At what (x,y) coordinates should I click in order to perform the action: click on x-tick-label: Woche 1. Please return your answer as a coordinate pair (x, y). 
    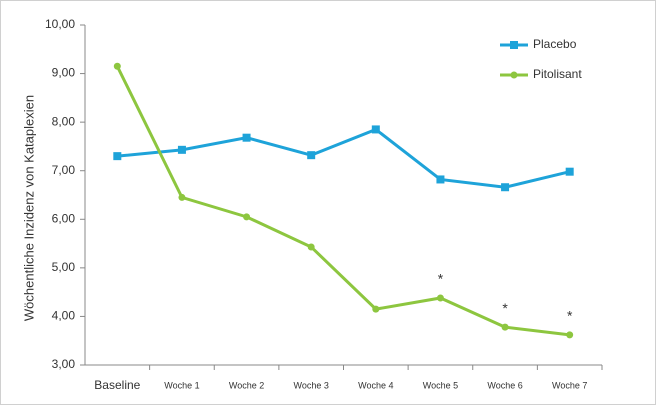
    Looking at the image, I should click on (181, 385).